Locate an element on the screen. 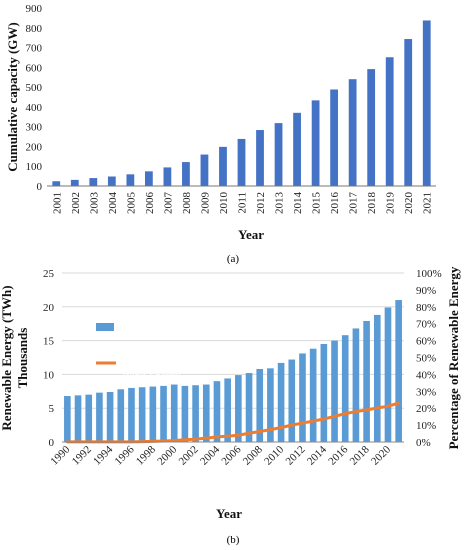 Image resolution: width=465 pixels, height=550 pixels. chart-a-y-tick-label: 900 is located at coordinates (34, 9).